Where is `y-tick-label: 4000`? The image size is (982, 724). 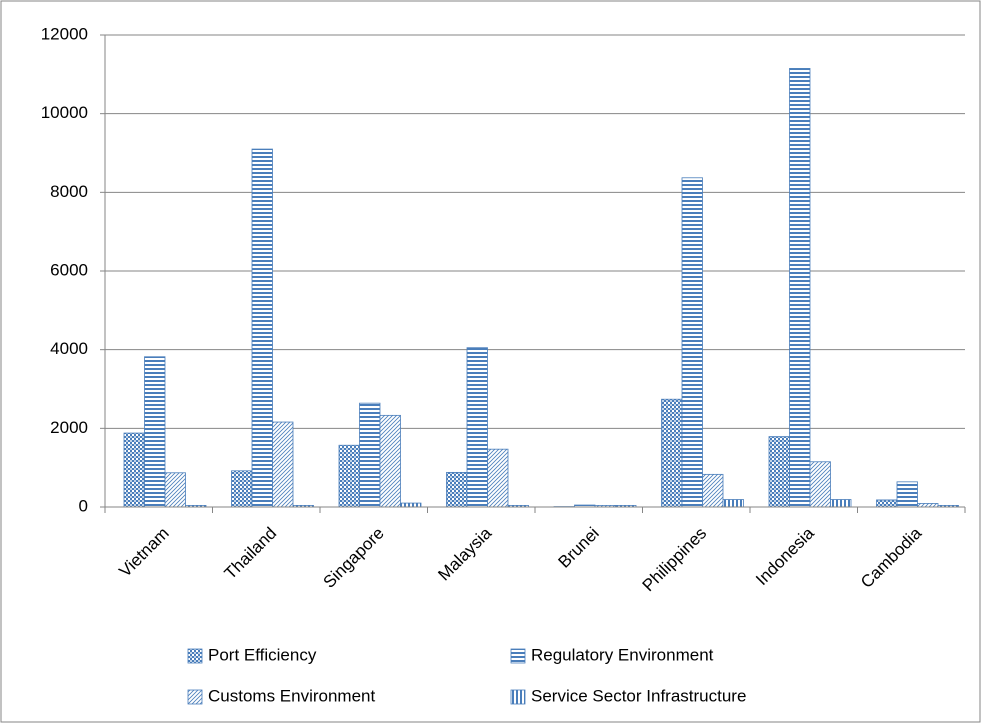
y-tick-label: 4000 is located at coordinates (69, 348).